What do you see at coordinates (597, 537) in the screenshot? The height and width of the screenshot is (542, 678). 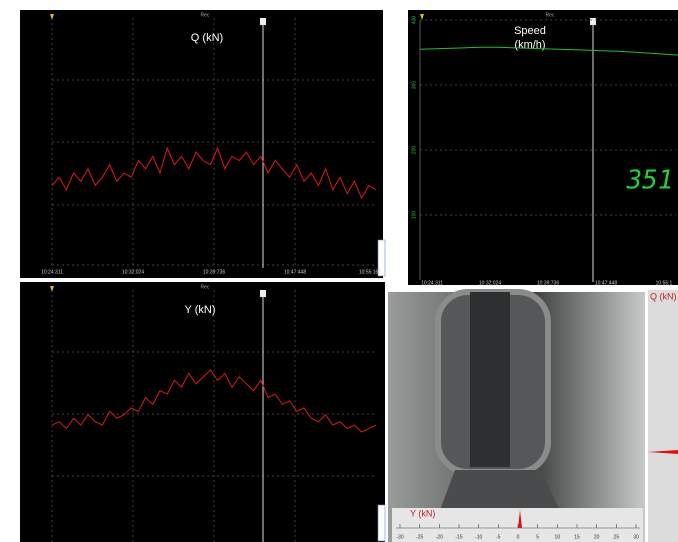 I see `scale-label: 20` at bounding box center [597, 537].